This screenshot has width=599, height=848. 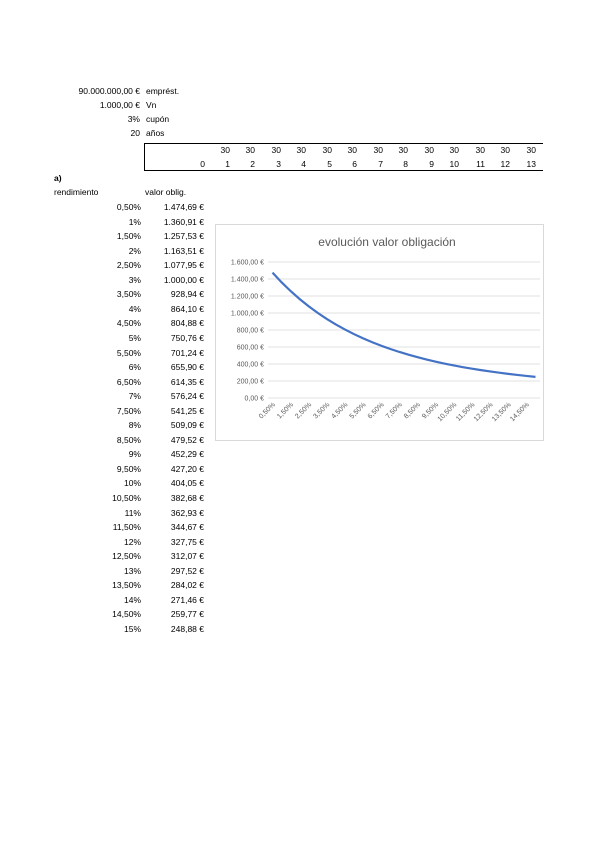 I want to click on prestamo-label: emprést., so click(x=163, y=91).